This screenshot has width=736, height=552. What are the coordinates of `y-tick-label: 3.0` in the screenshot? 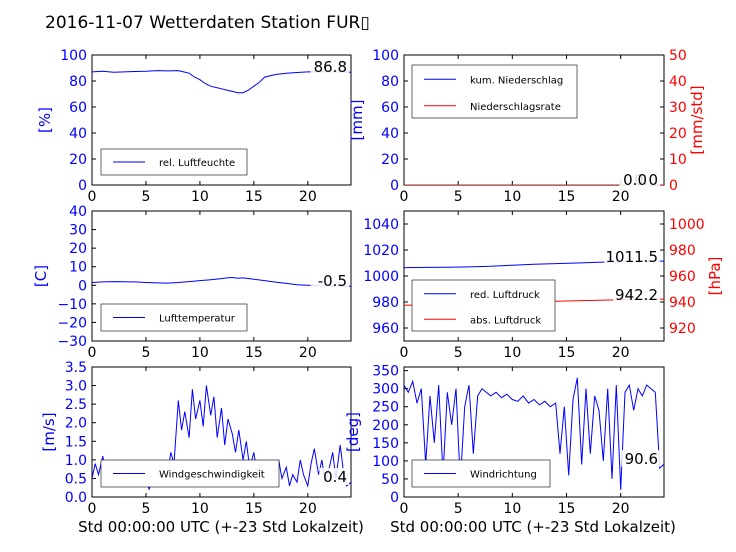 It's located at (76, 387).